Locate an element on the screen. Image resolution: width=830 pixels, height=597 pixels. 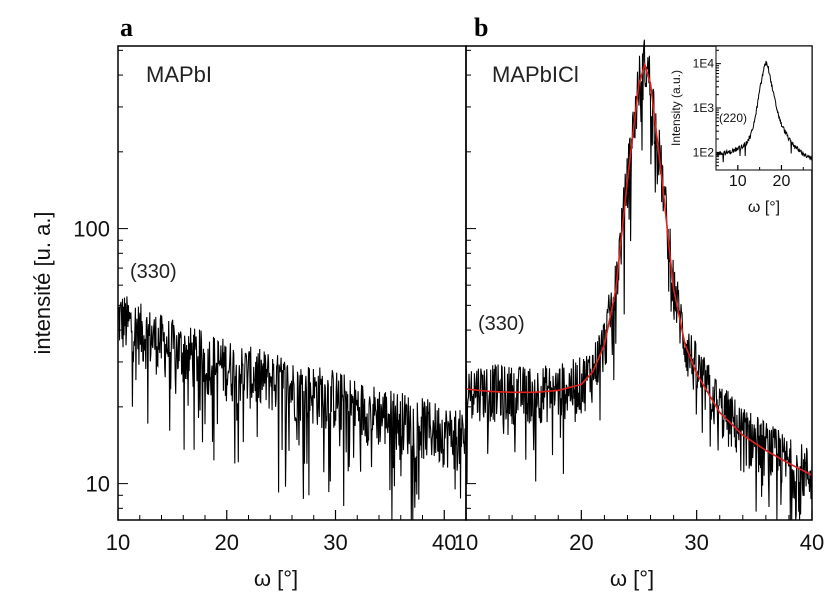
panel-b-peak-label: (330) is located at coordinates (501, 324).